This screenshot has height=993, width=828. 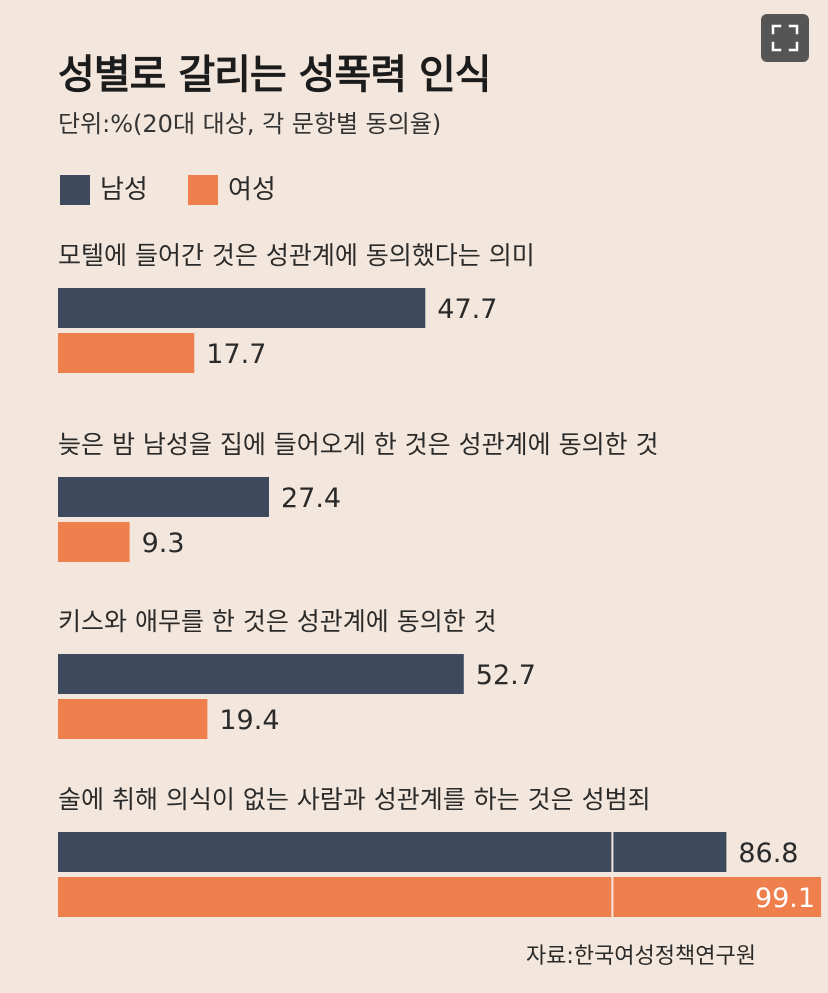 I want to click on category-label: 키스와 애무를 한 것은 성관계에 동의한 것, so click(x=277, y=621).